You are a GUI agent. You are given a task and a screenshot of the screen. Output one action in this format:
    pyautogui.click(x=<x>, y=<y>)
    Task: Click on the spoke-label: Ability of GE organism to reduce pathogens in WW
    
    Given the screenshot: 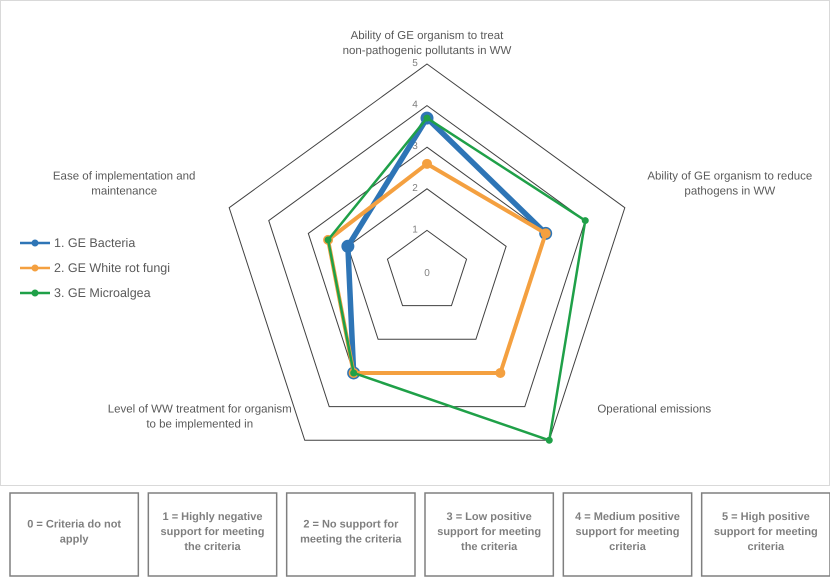 What is the action you would take?
    pyautogui.click(x=729, y=184)
    